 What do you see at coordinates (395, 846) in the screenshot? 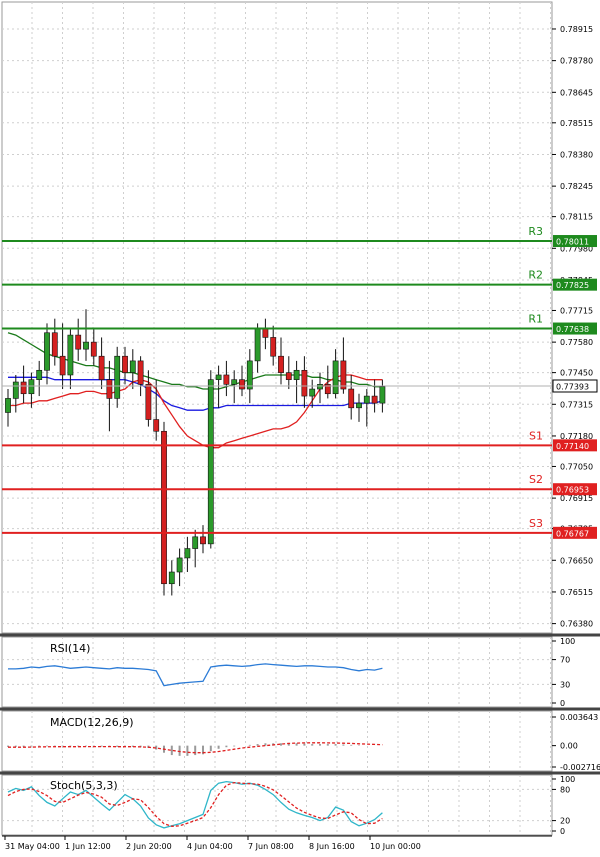
I see `time-axis-label: 10 Jun 00:00` at bounding box center [395, 846].